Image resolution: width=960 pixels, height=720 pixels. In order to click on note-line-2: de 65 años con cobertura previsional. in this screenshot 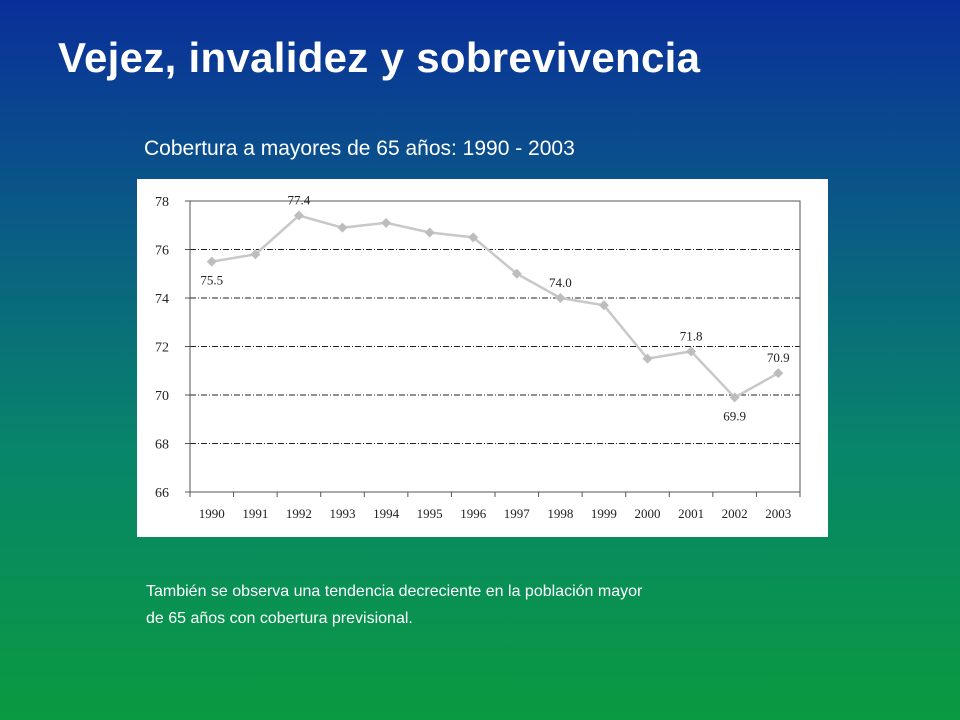, I will do `click(279, 618)`.